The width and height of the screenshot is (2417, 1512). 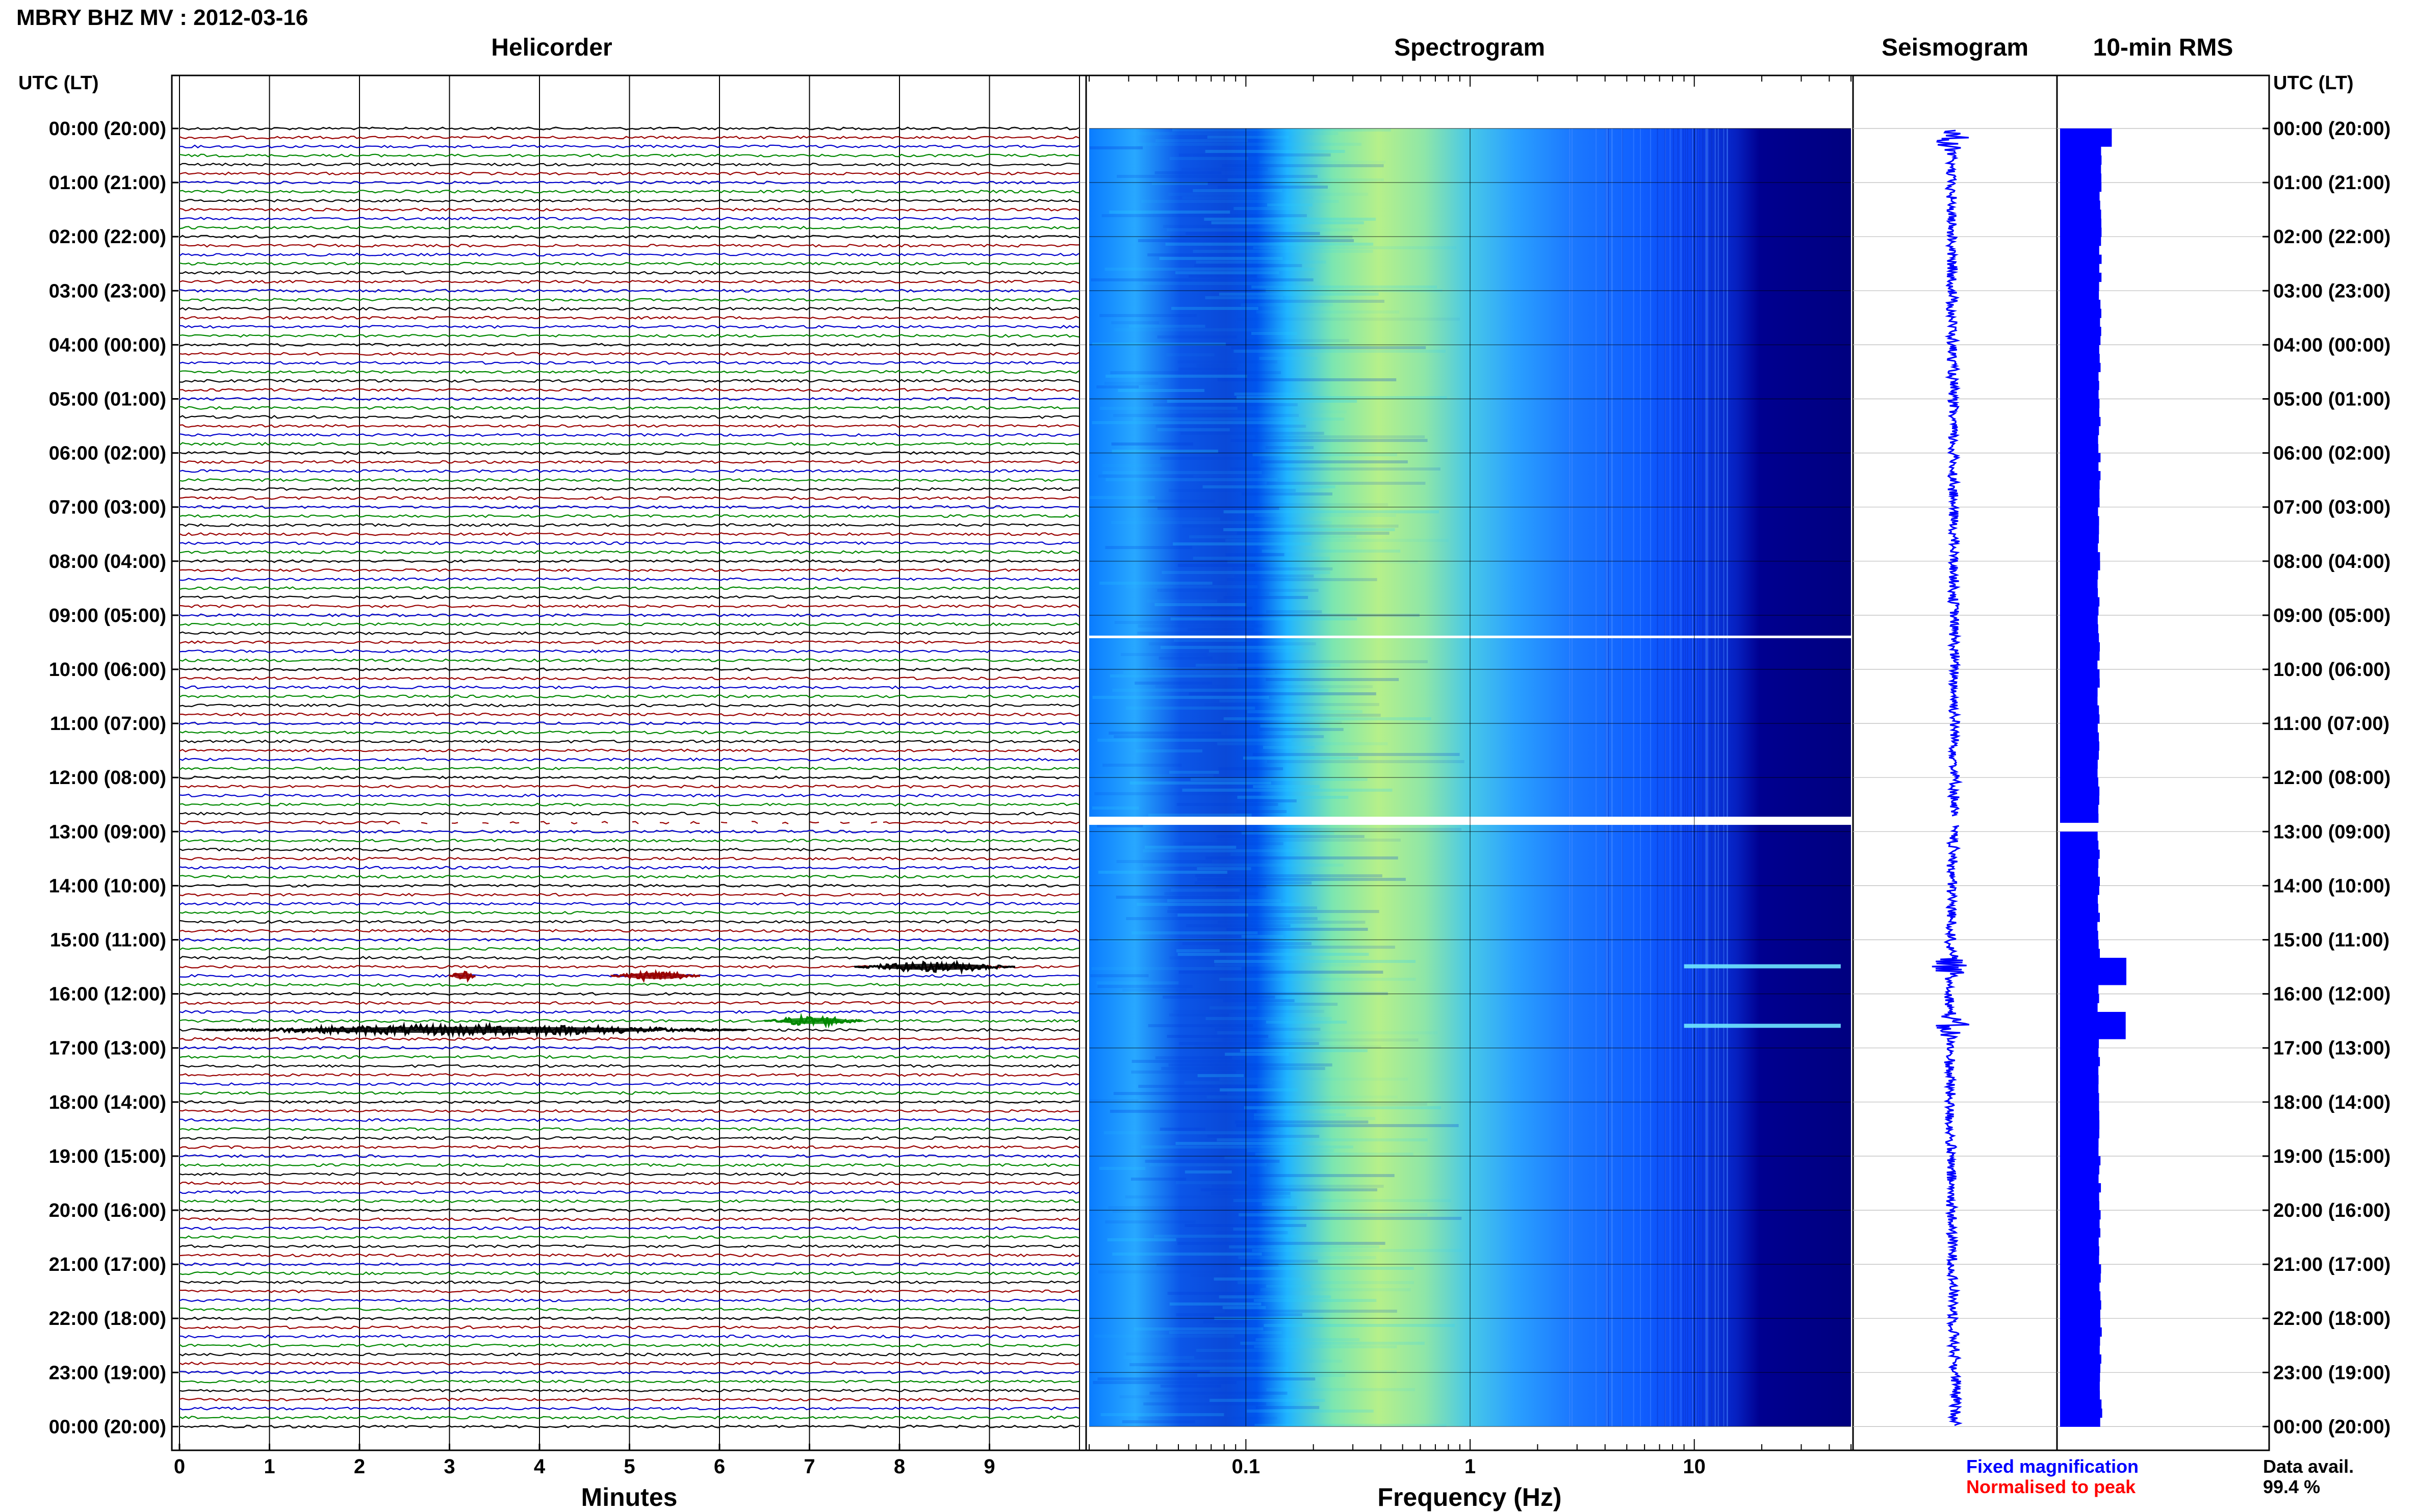 What do you see at coordinates (107, 832) in the screenshot?
I see `y-tick-label-left: 13:00 (09:00)` at bounding box center [107, 832].